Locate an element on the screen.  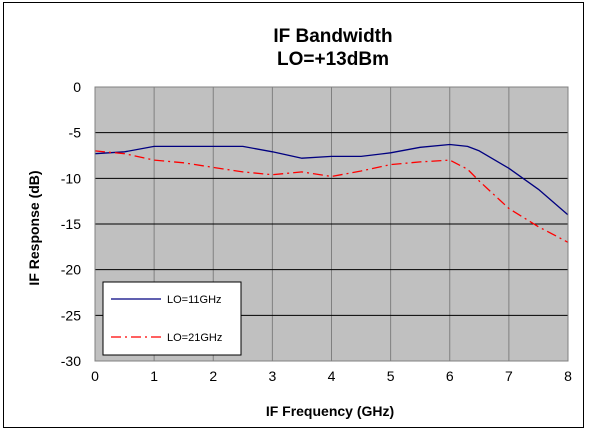
x-tick-label: 5 is located at coordinates (391, 376).